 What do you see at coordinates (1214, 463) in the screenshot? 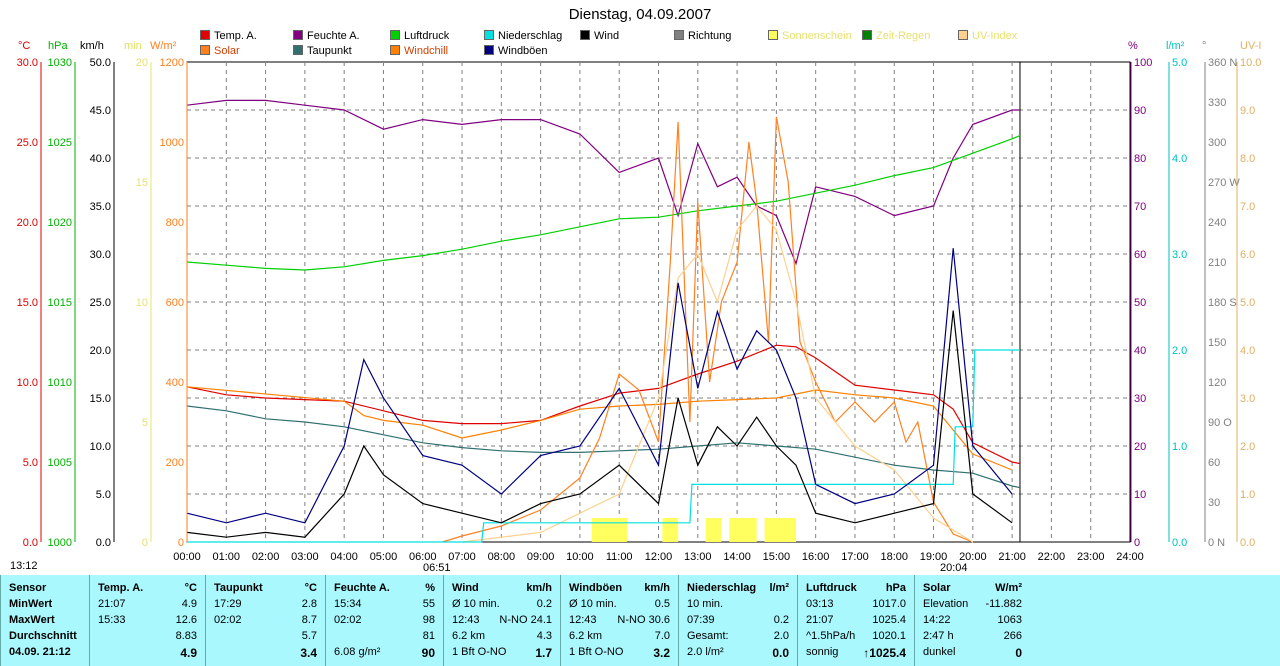
I see `axis-tick-deg: 60` at bounding box center [1214, 463].